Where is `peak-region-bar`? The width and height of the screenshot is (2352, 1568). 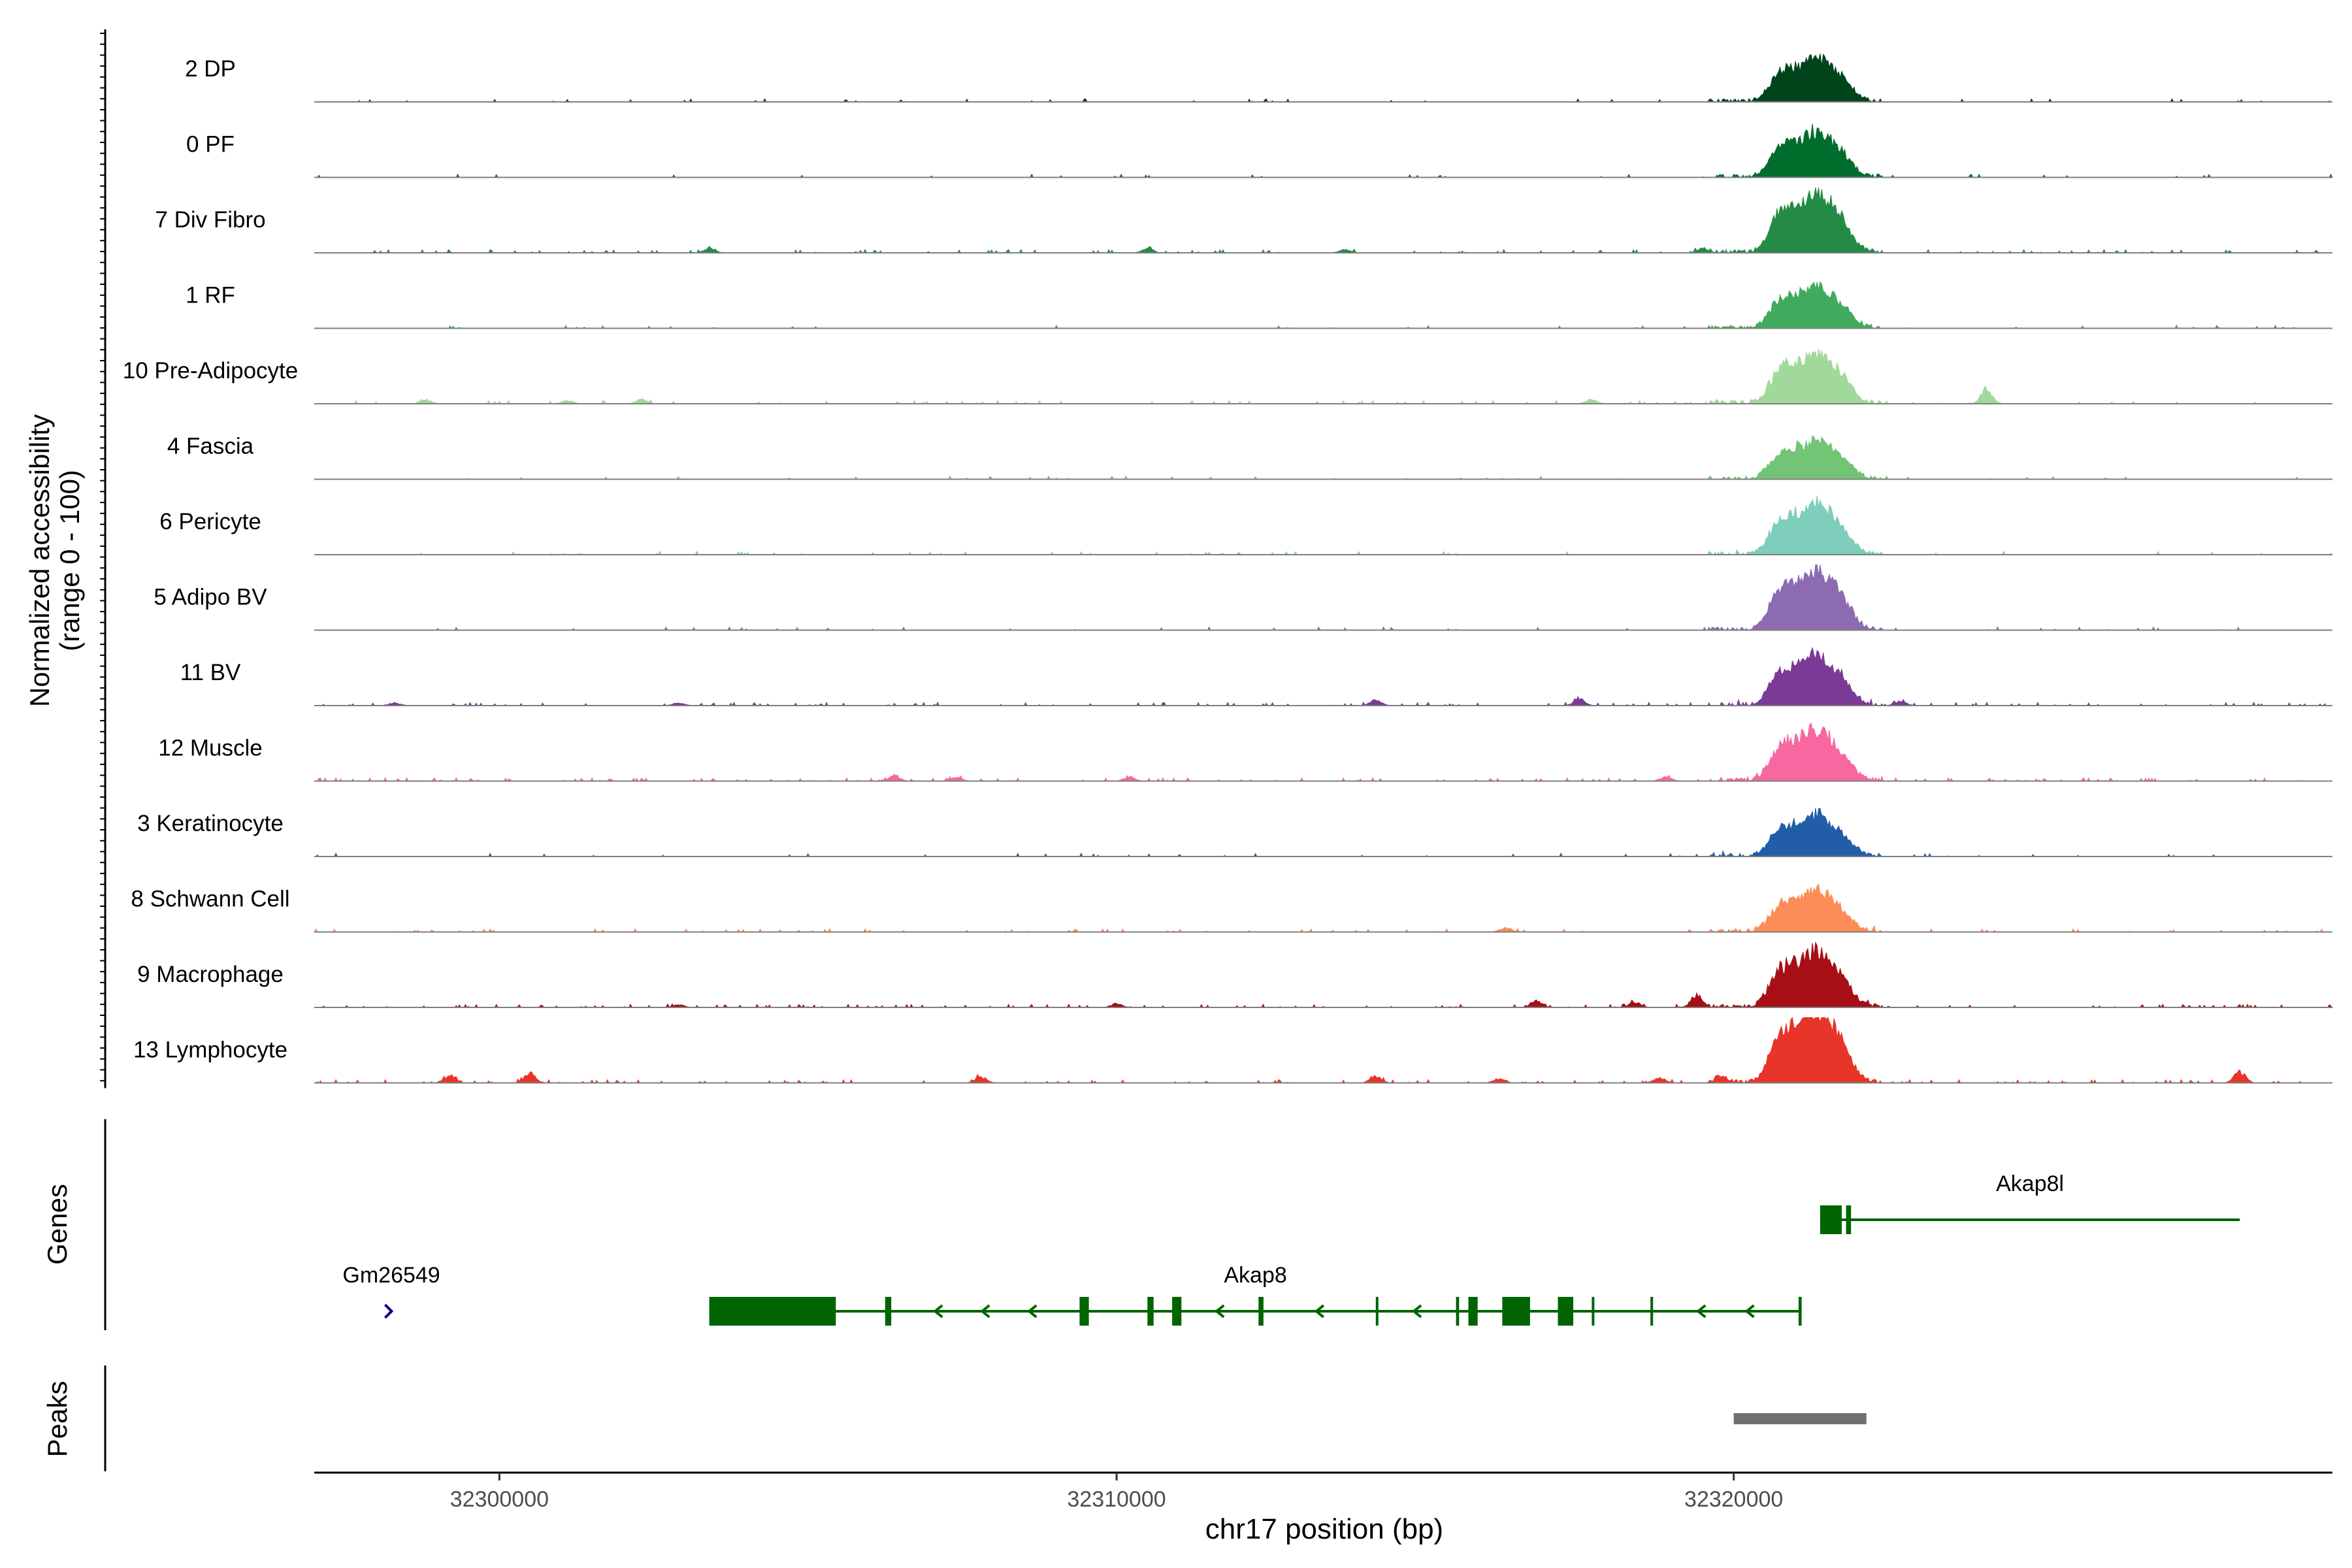 peak-region-bar is located at coordinates (1800, 1418).